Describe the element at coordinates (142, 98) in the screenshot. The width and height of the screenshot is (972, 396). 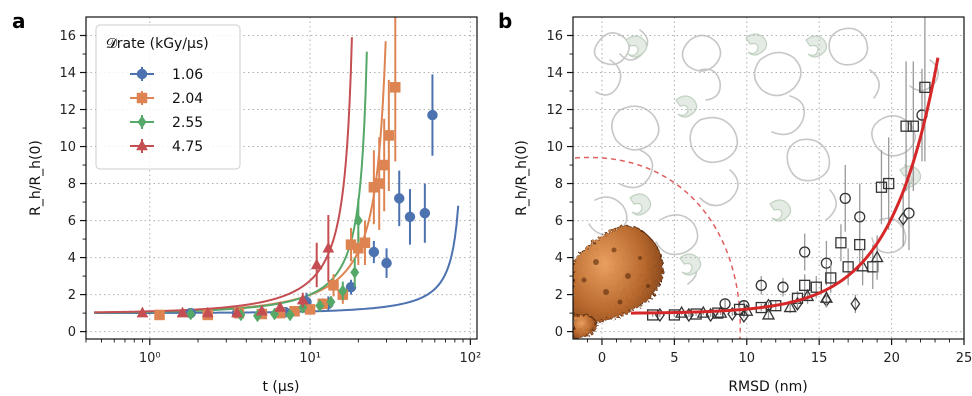
I see `legend-marker-2.04` at that location.